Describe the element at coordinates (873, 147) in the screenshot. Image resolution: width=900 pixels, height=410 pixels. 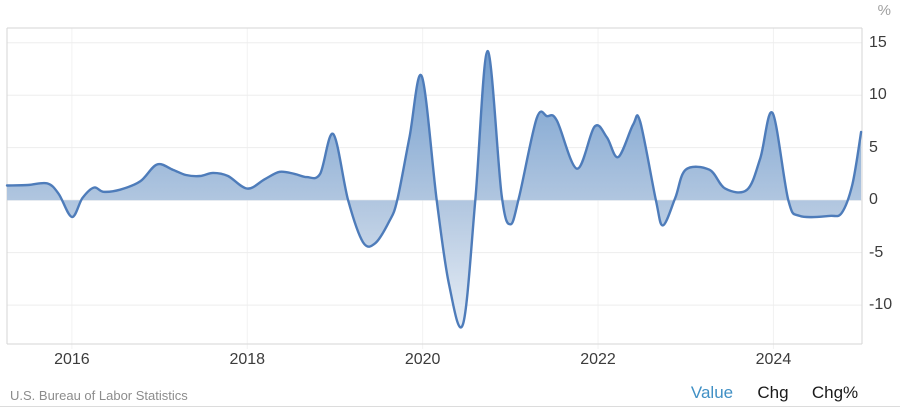
I see `y-axis-tick-label: 5` at that location.